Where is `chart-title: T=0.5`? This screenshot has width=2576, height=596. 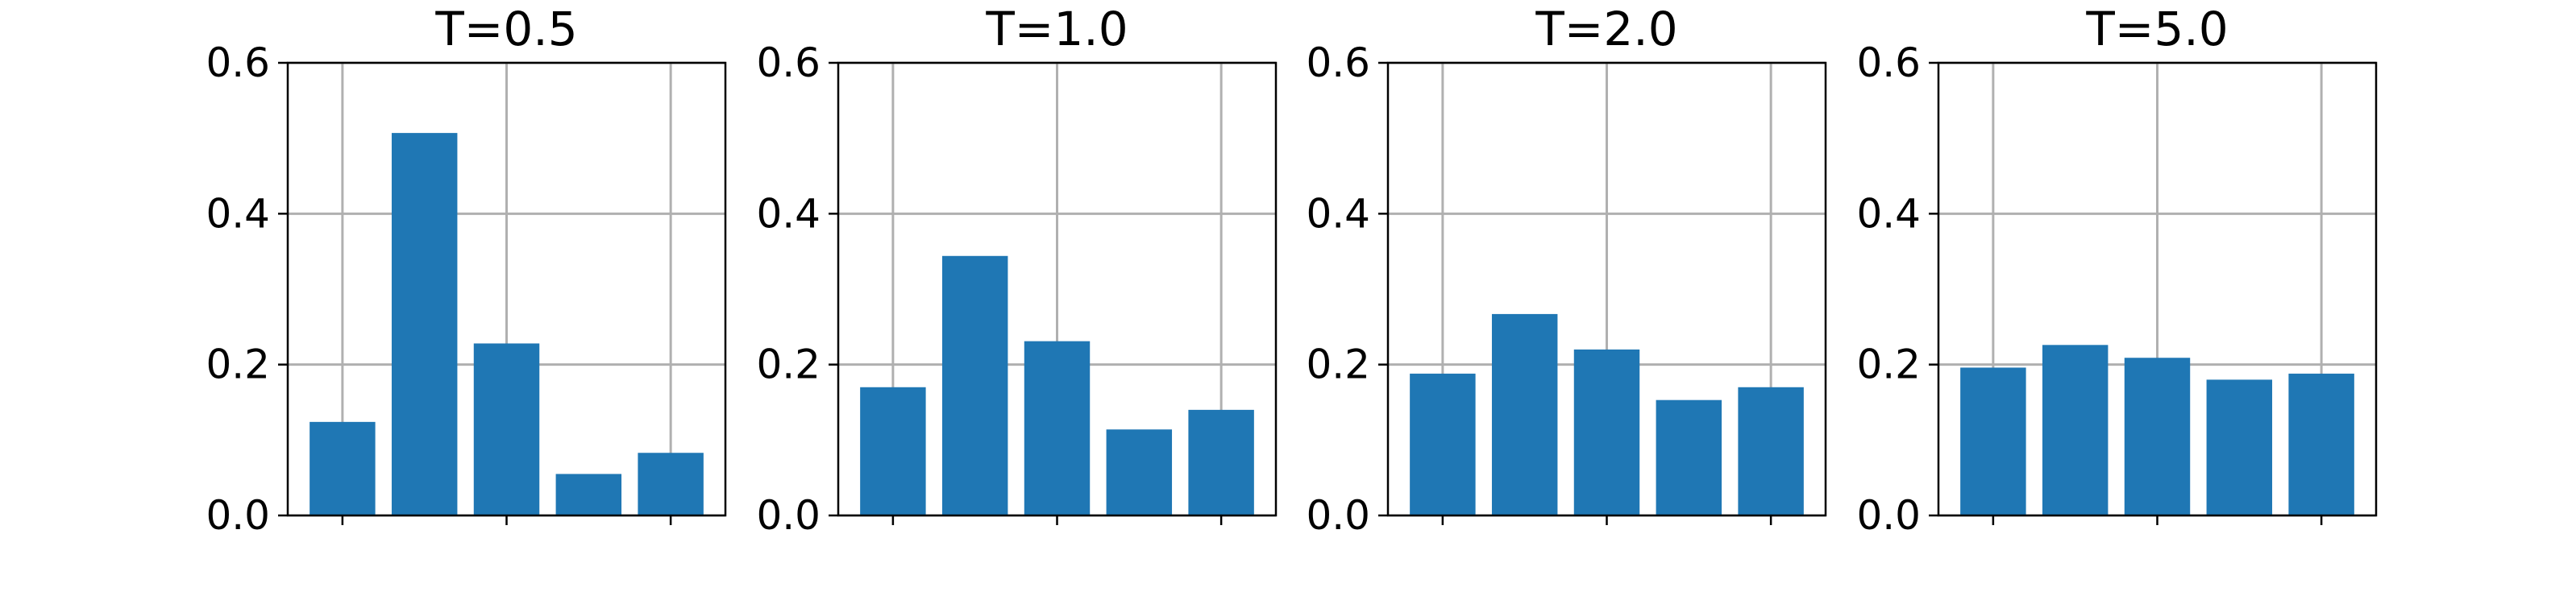
chart-title: T=0.5 is located at coordinates (505, 29).